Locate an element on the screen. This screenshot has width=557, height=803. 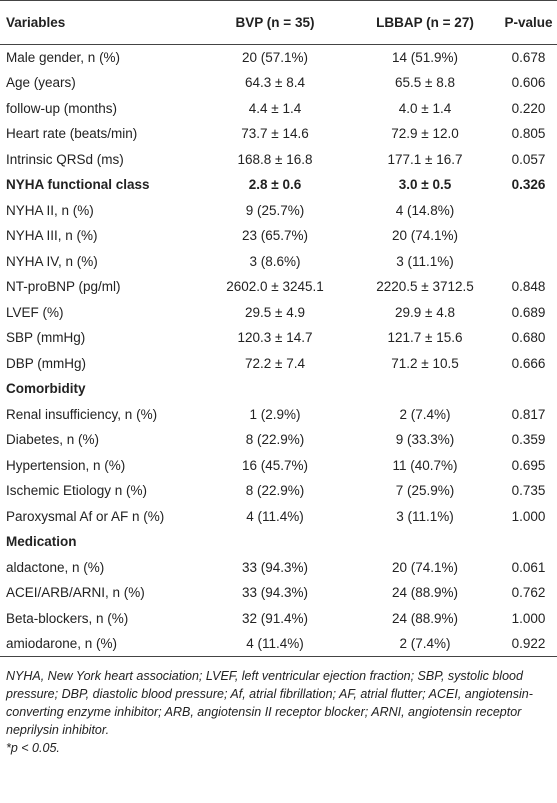
table-row: DBP (mmHg) 72.2 ± 7.4 71.2 ± 10.5 0.666 is located at coordinates (278, 364).